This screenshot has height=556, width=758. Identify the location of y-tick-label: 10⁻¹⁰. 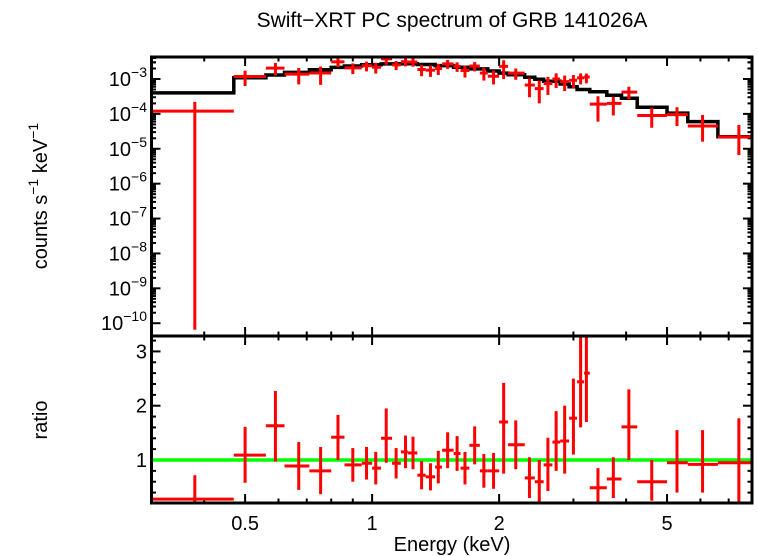
(124, 321).